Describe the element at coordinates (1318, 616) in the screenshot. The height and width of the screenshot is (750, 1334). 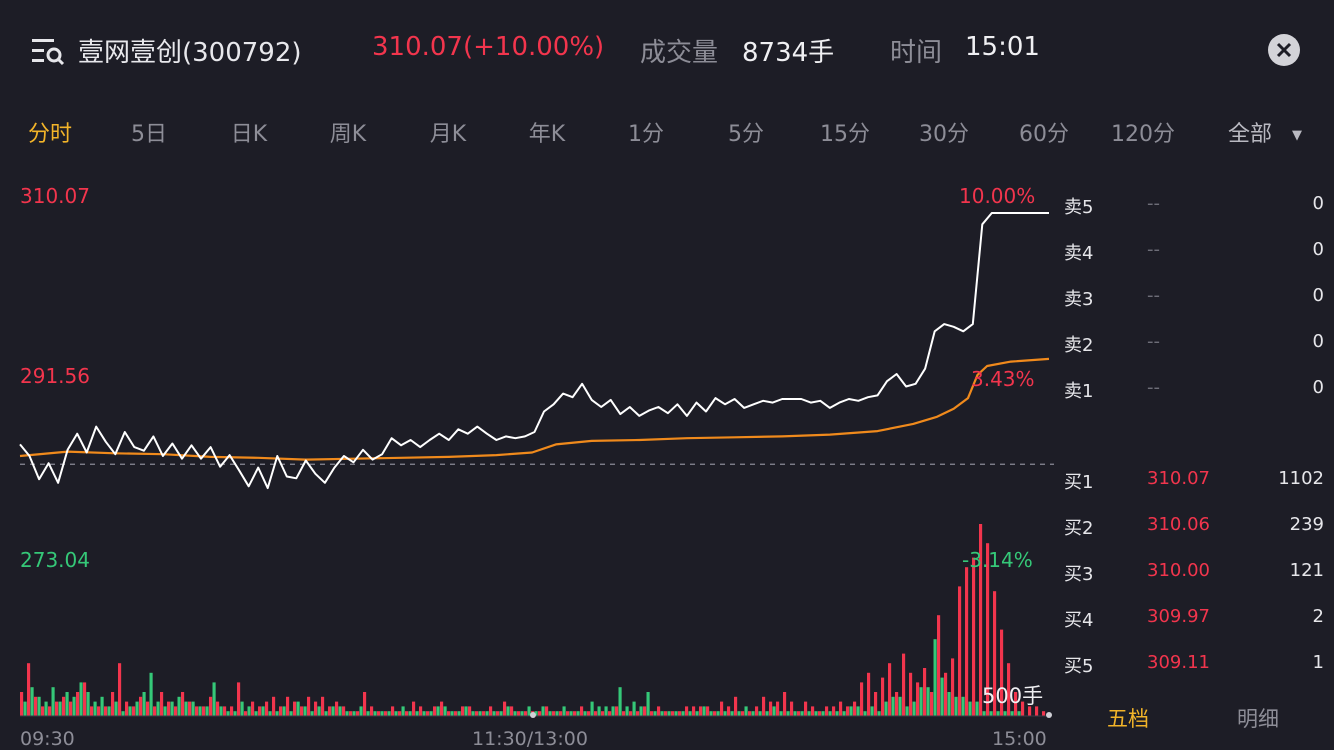
I see `buy-volume: 2` at that location.